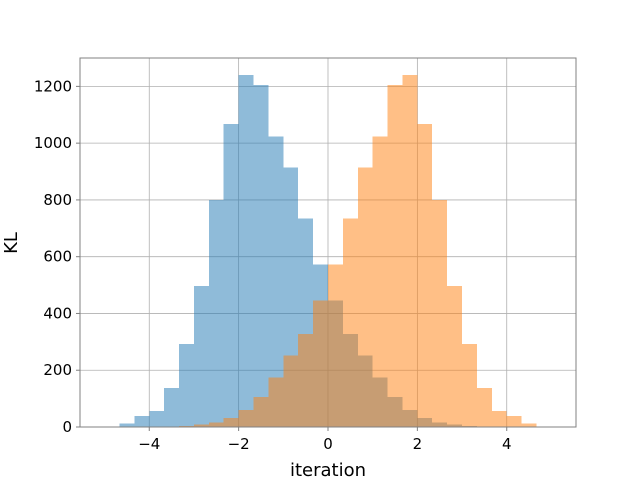 The width and height of the screenshot is (640, 480). I want to click on x-tick-label: −4, so click(149, 444).